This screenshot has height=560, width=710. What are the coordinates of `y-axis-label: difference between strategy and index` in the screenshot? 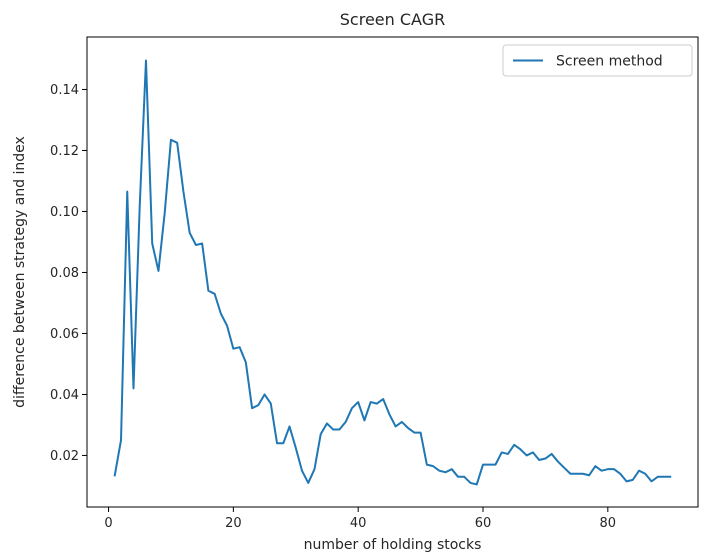 It's located at (20, 272).